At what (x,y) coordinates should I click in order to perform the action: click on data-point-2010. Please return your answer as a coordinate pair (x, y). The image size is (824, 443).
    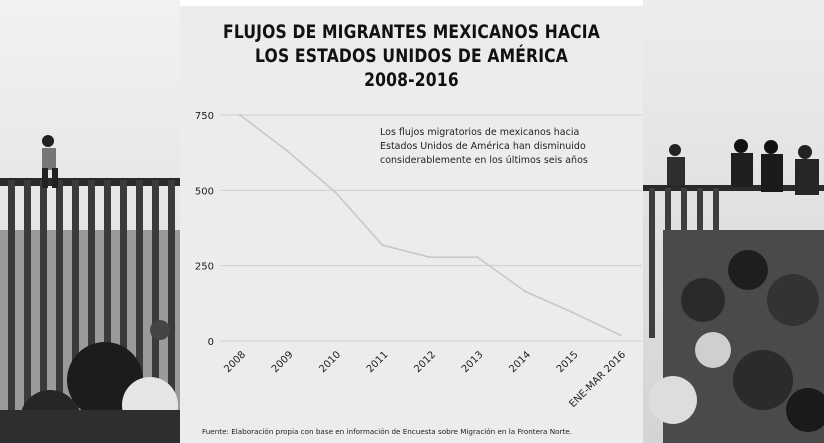
    Looking at the image, I should click on (335, 192).